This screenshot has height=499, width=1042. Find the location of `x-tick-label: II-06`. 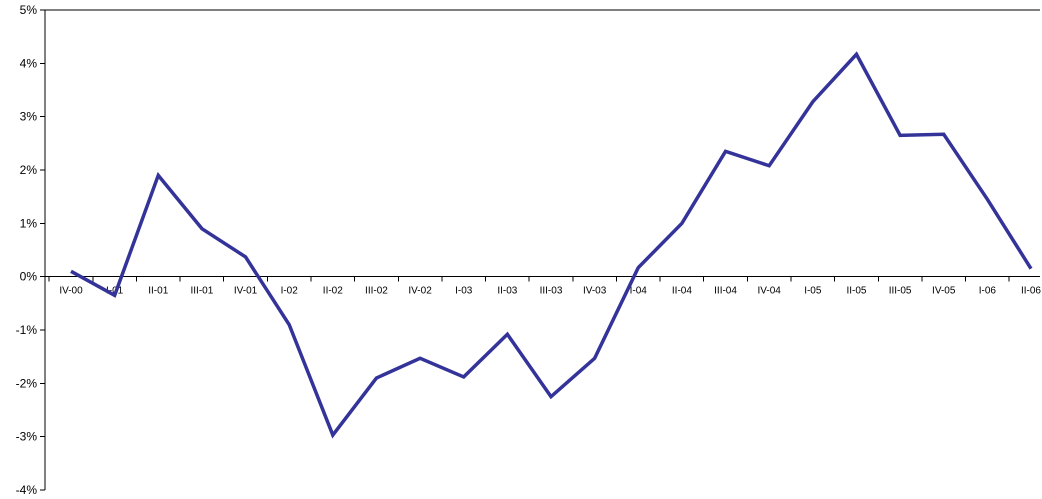

x-tick-label: II-06 is located at coordinates (1031, 291).